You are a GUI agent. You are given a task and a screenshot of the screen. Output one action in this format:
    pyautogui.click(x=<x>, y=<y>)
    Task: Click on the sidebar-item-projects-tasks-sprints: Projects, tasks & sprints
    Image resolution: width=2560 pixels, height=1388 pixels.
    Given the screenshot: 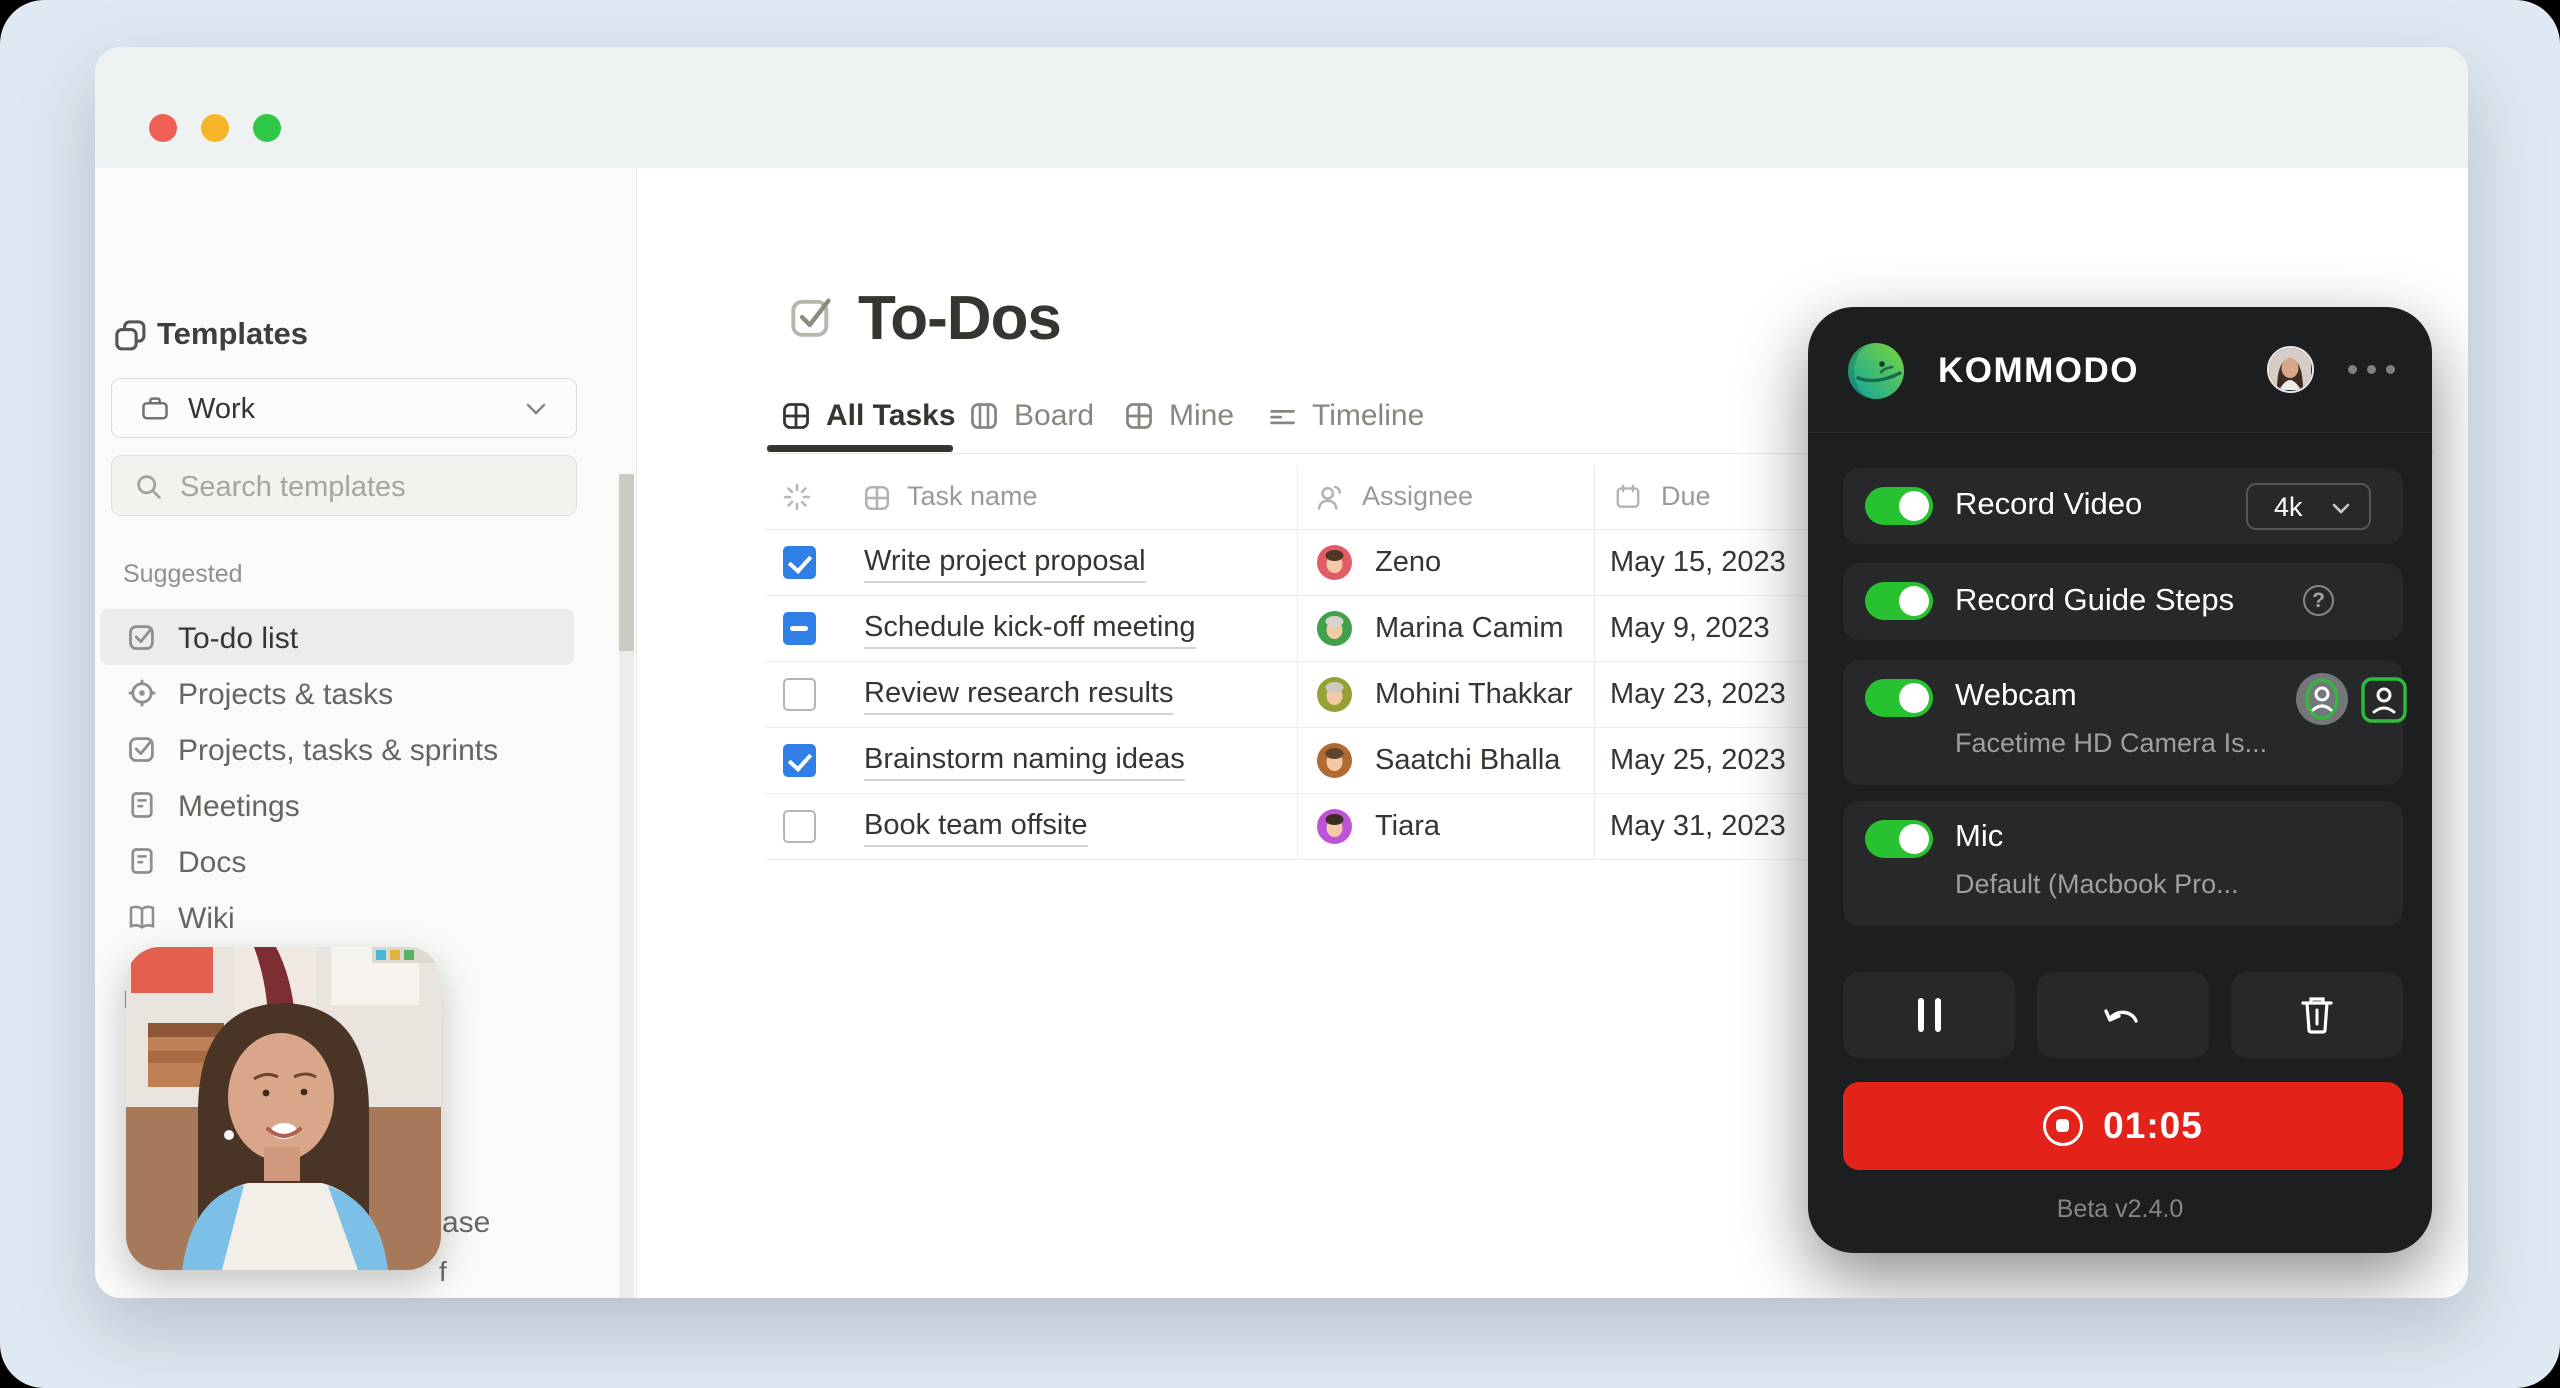 What is the action you would take?
    pyautogui.click(x=337, y=749)
    